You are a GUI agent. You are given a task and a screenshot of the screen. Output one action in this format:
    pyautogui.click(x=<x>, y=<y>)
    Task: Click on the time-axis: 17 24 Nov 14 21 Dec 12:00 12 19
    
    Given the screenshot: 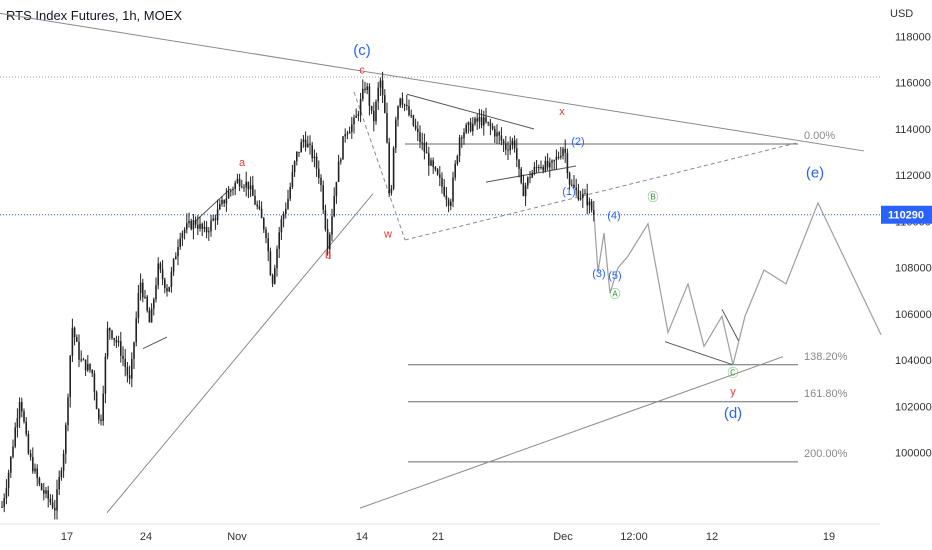 What is the action you would take?
    pyautogui.click(x=440, y=533)
    